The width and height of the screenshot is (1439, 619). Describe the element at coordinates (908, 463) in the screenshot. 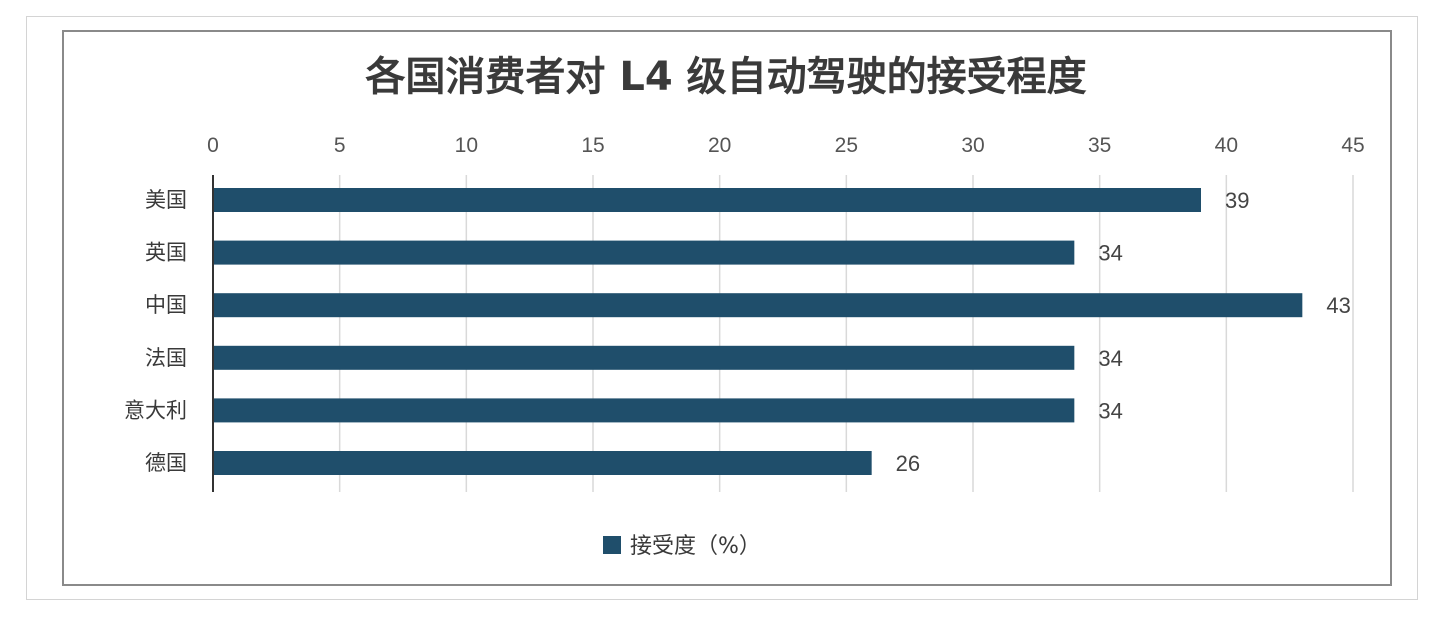

I see `data-label: 26` at that location.